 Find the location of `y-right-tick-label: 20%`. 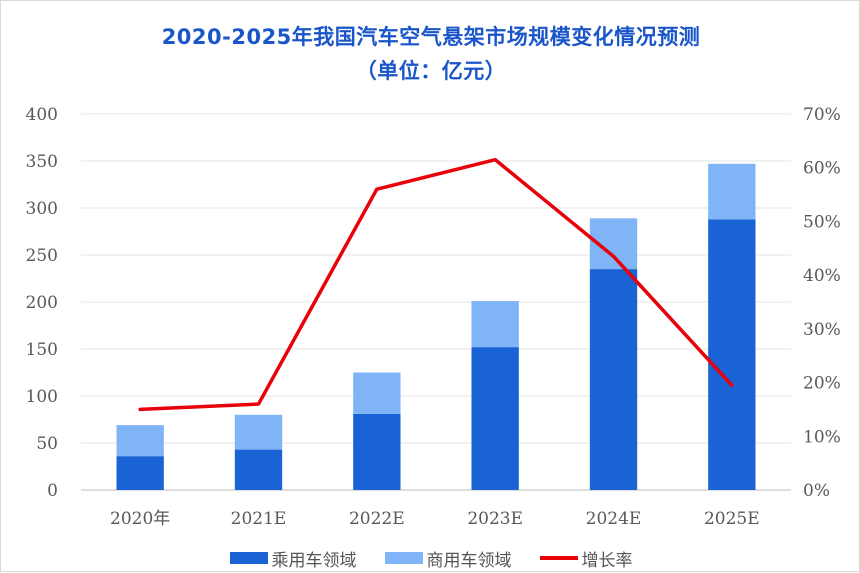

y-right-tick-label: 20% is located at coordinates (822, 384).